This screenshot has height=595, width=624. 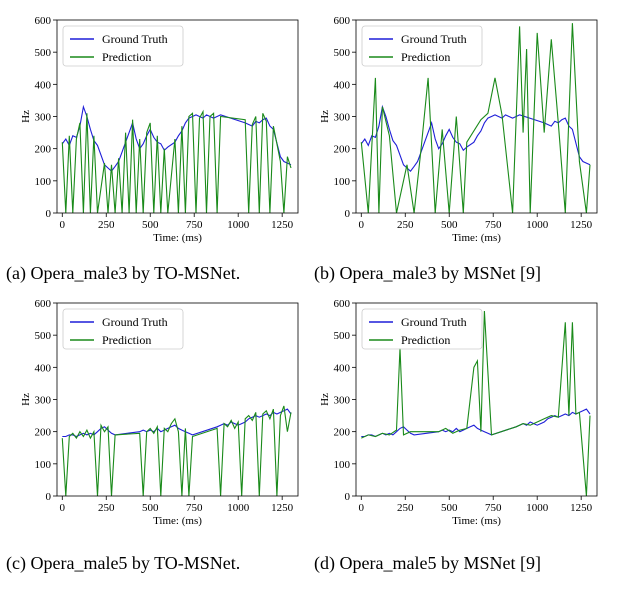 What do you see at coordinates (427, 273) in the screenshot?
I see `caption-b: (b) Opera_male3 by MSNet [9]` at bounding box center [427, 273].